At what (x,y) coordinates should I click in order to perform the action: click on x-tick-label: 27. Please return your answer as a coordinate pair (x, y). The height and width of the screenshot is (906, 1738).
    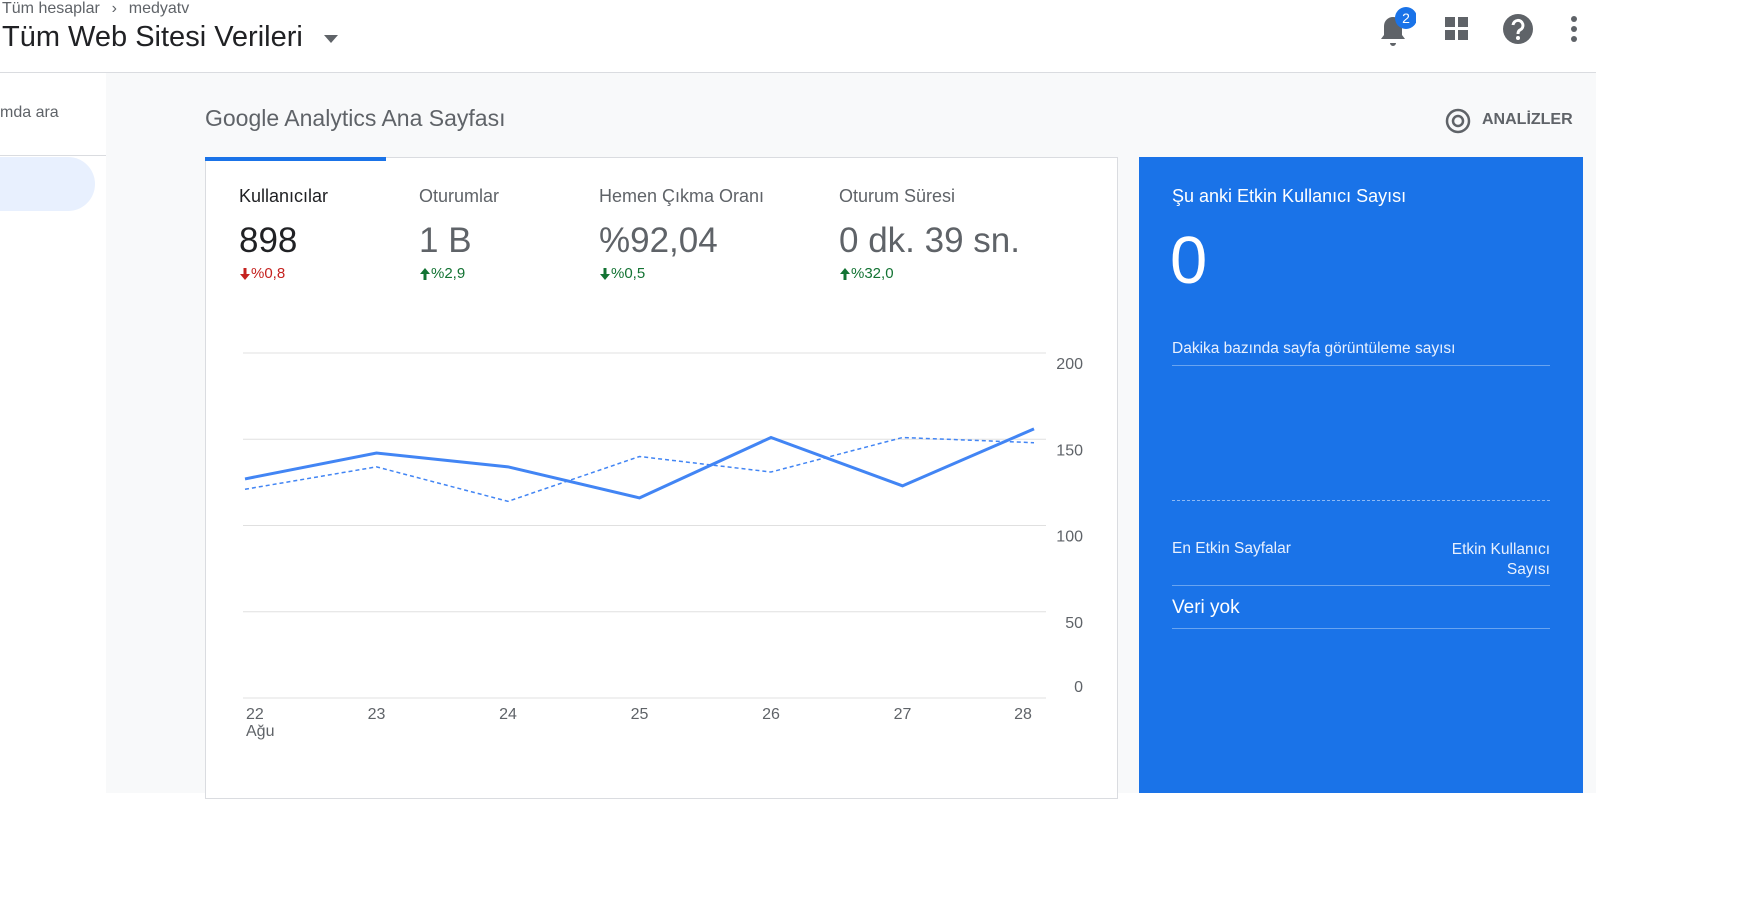
    Looking at the image, I should click on (903, 714).